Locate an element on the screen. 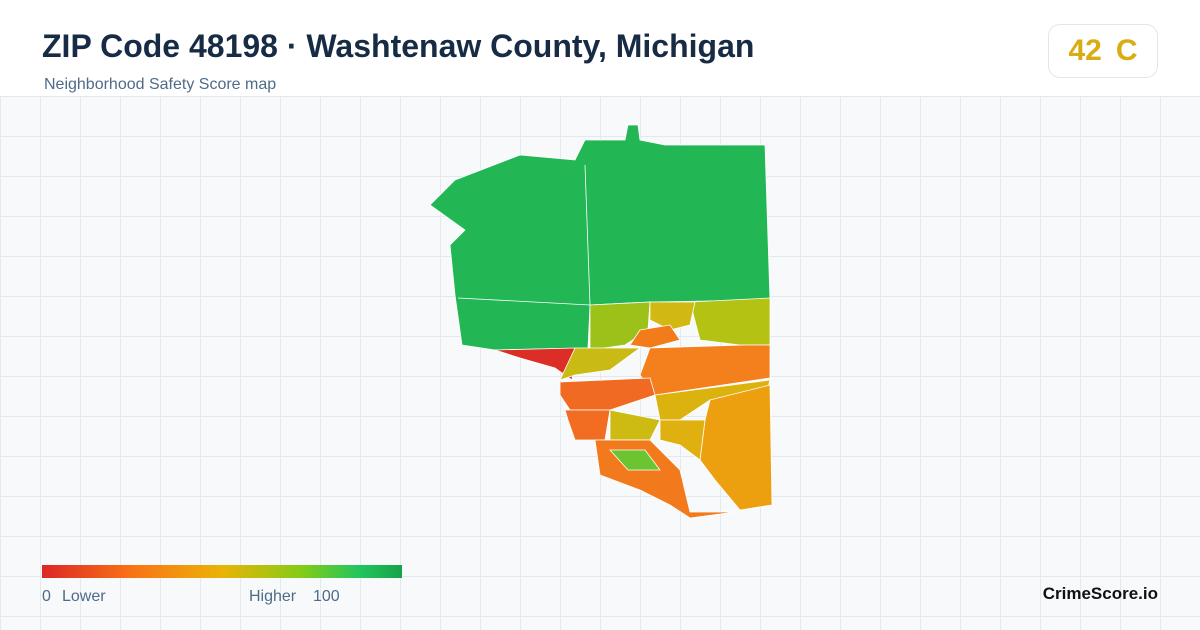  legend-max-label: Higher is located at coordinates (273, 596).